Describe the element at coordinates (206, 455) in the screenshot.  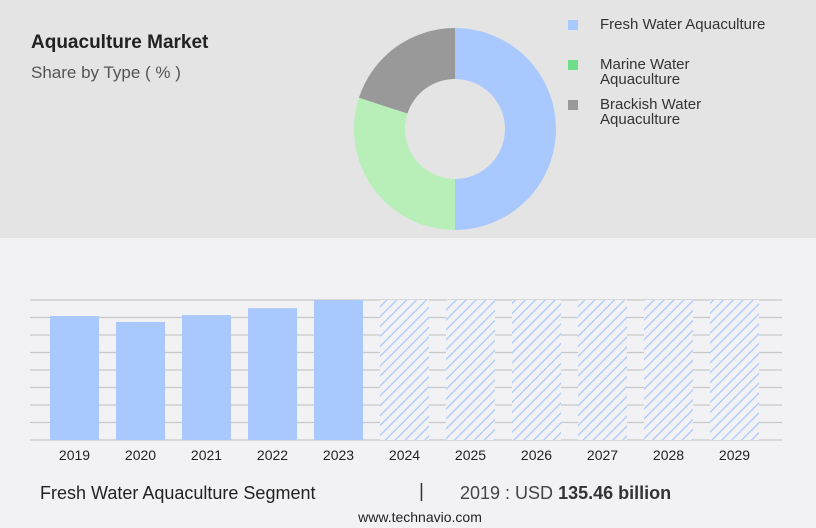
I see `x-tick-label: 2021` at that location.